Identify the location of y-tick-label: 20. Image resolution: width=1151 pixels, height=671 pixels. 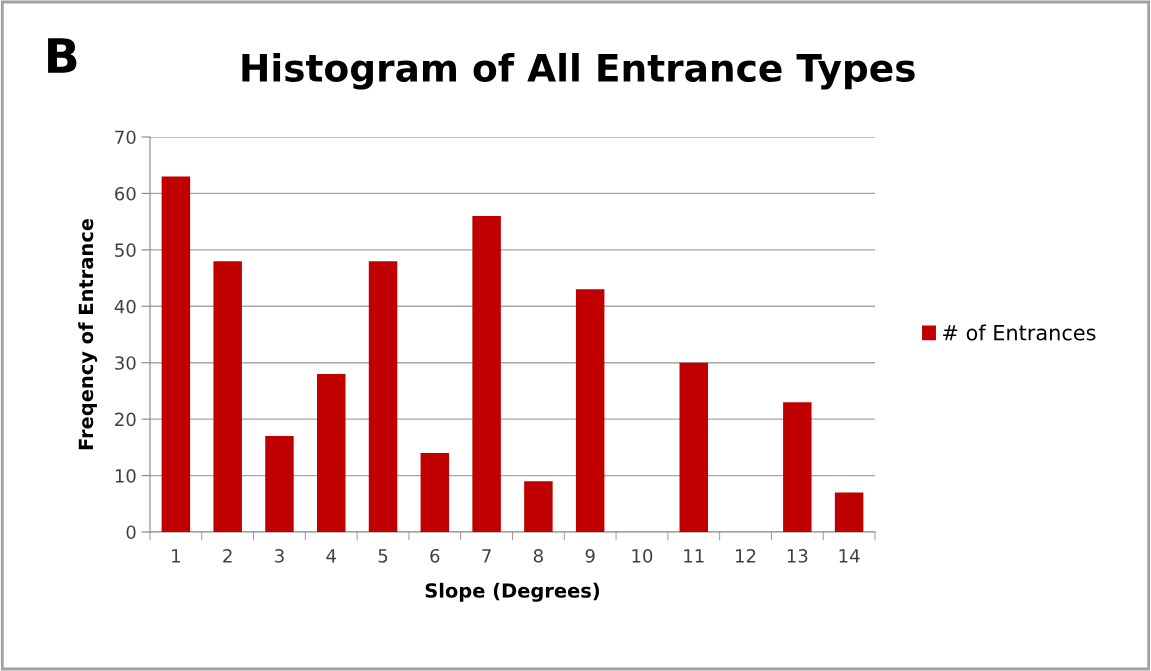
(125, 419).